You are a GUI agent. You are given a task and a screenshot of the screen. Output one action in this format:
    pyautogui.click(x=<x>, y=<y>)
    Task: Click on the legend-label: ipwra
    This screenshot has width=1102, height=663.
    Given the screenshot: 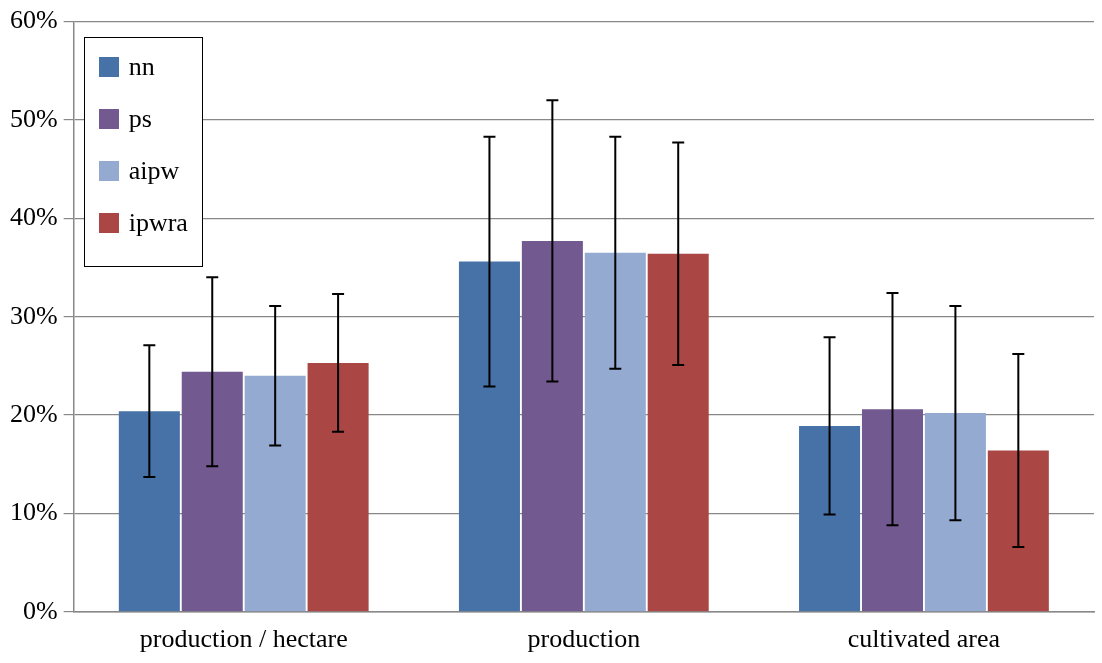 What is the action you would take?
    pyautogui.click(x=158, y=222)
    